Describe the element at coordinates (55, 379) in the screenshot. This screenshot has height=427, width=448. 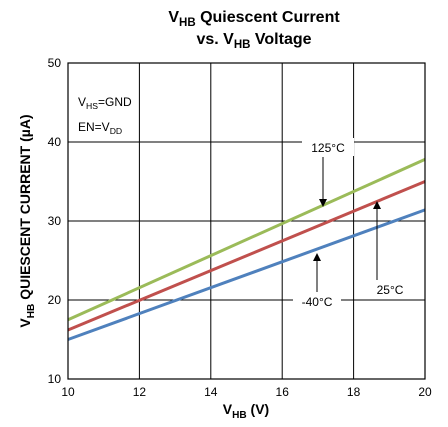
I see `y-tick-label: 10` at that location.